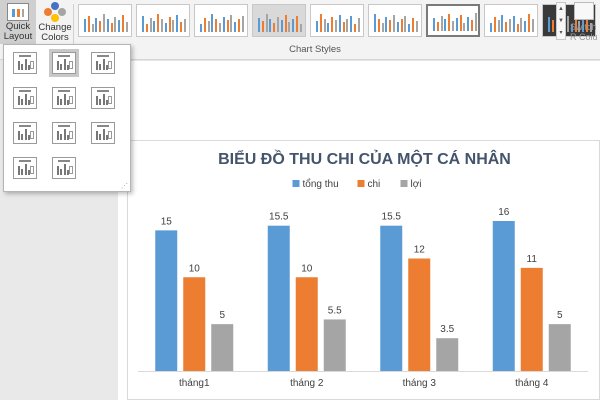 The width and height of the screenshot is (600, 400). What do you see at coordinates (404, 183) in the screenshot?
I see `legend-swatch` at bounding box center [404, 183].